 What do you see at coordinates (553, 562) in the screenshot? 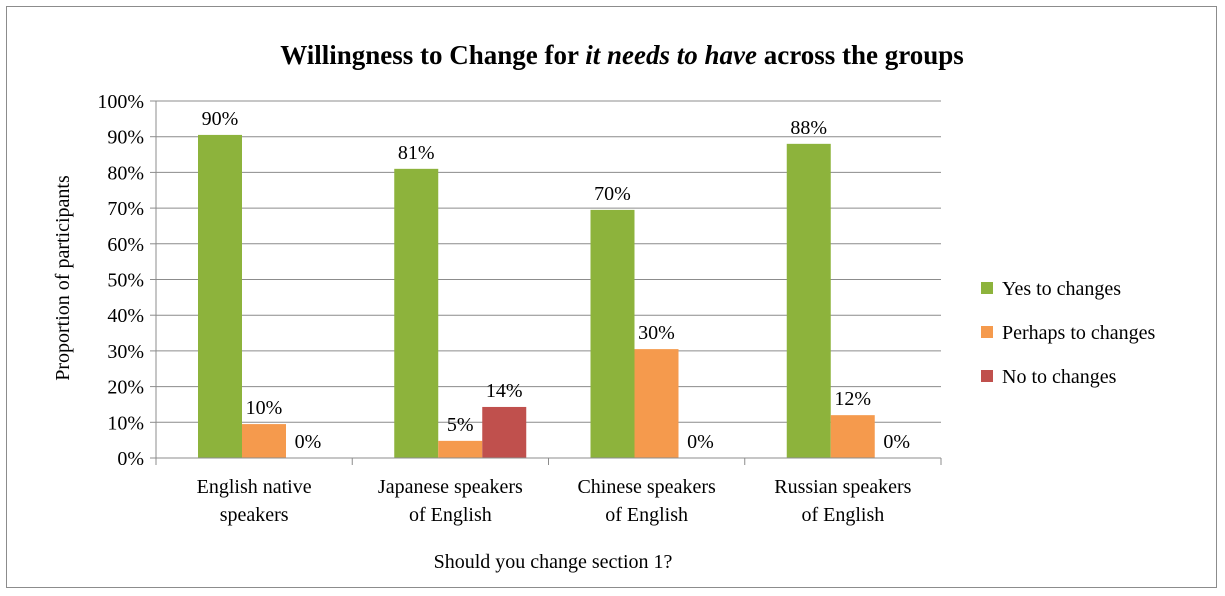
I see `x-axis-label: Should you change section 1?` at bounding box center [553, 562].